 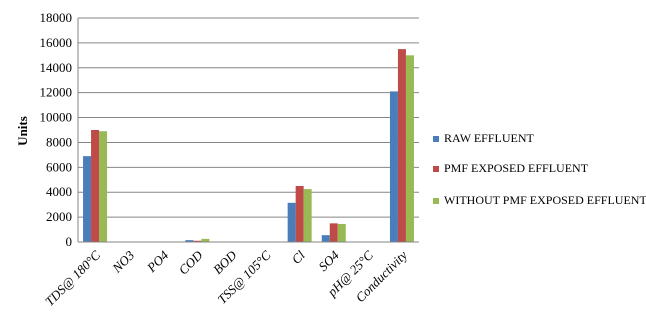 I want to click on y-tick-label: 6000, so click(x=59, y=166).